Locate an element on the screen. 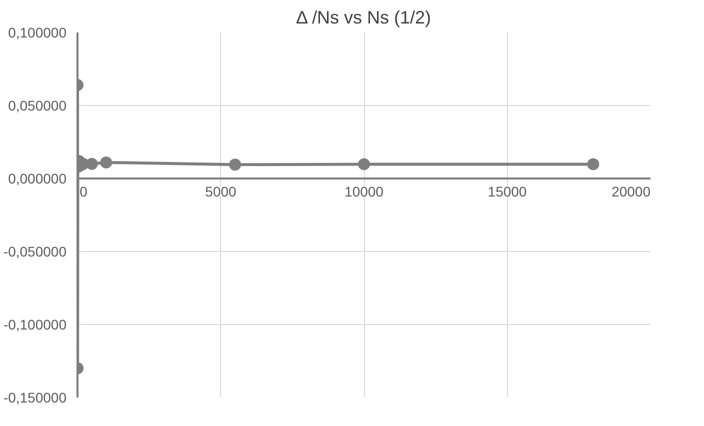 The width and height of the screenshot is (704, 426). x-tick-label: 5000 is located at coordinates (221, 192).